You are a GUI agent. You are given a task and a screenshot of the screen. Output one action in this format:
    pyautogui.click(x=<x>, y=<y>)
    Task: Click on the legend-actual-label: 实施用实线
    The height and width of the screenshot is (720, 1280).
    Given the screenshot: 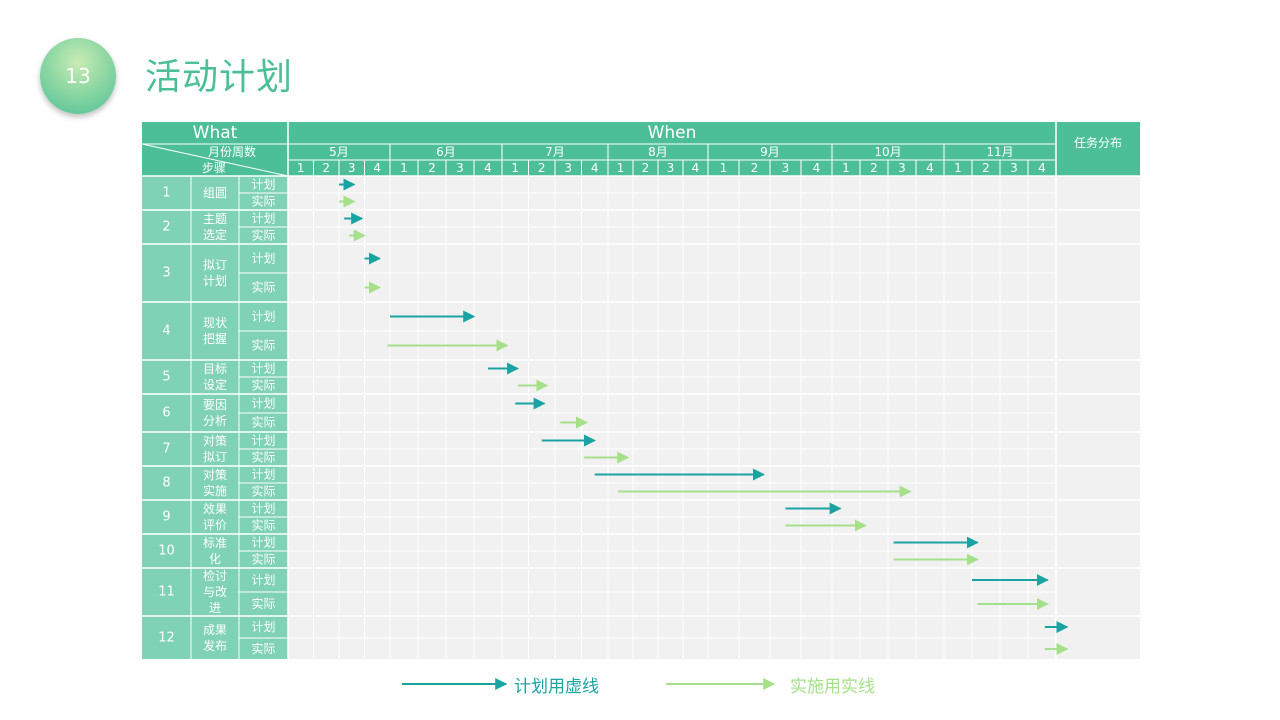 What is the action you would take?
    pyautogui.click(x=832, y=687)
    